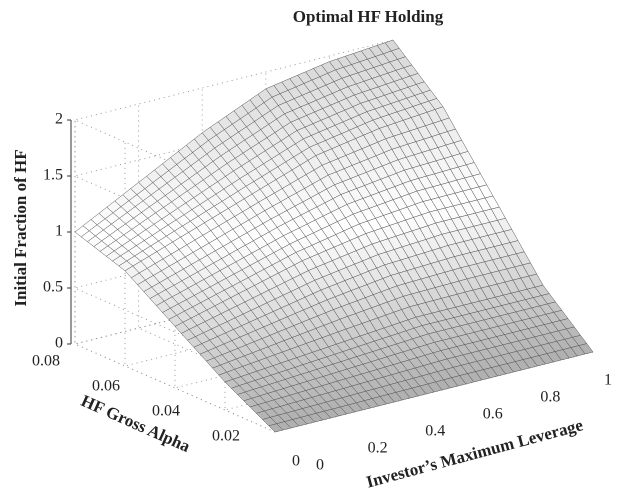  I want to click on x-tick-label: 0.4, so click(435, 431).